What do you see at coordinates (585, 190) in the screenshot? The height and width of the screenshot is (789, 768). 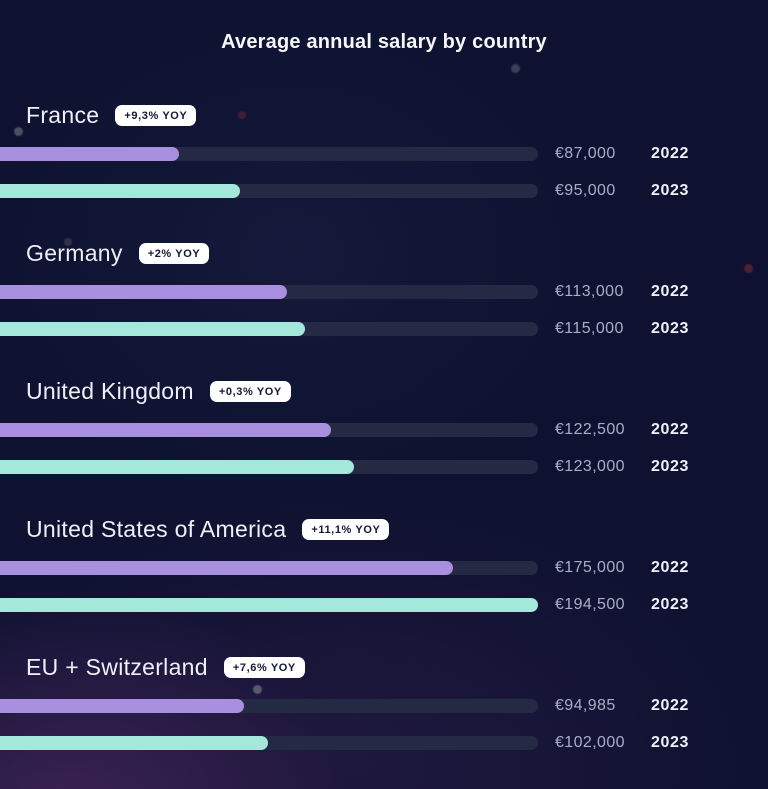 I see `value-label: €95,000` at bounding box center [585, 190].